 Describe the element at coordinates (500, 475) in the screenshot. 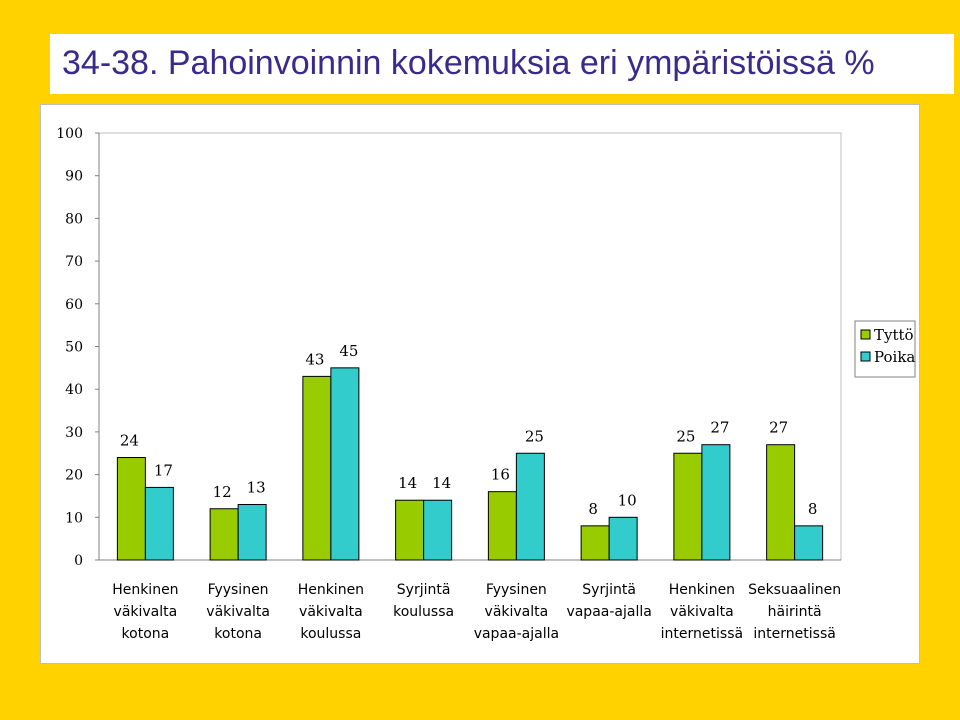

I see `data-label-tytto: 16` at that location.